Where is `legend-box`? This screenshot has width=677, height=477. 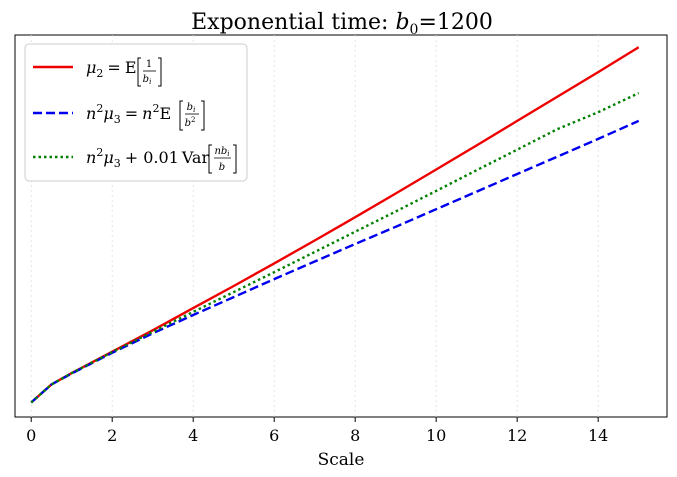
legend-box is located at coordinates (136, 112).